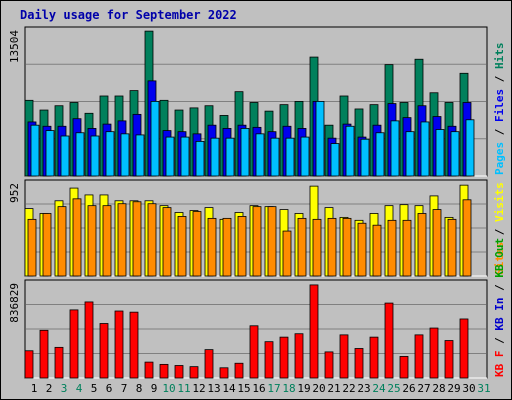 Image resolution: width=512 pixels, height=400 pixels. I want to click on x-label-day-3: 3, so click(64, 388).